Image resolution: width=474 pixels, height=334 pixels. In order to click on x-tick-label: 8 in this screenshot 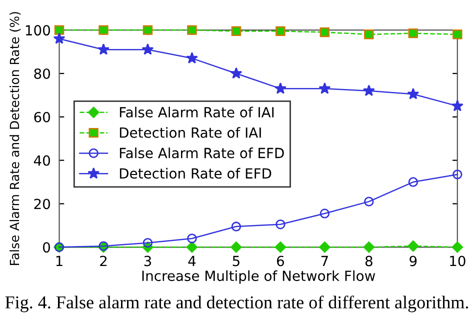, I will do `click(368, 261)`.